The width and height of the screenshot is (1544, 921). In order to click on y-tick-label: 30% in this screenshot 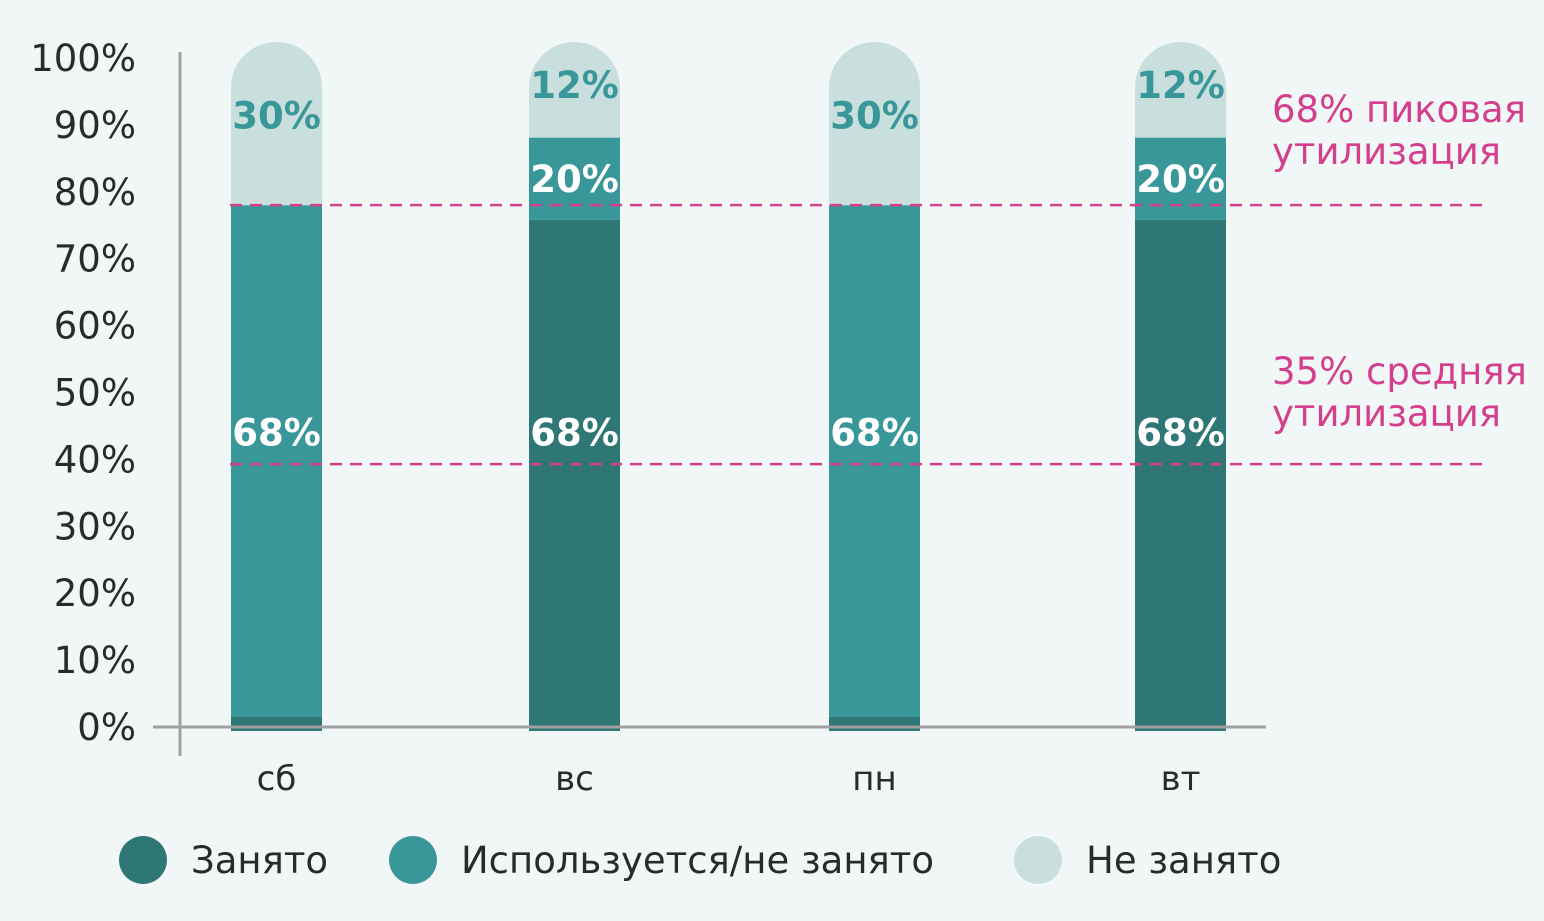, I will do `click(95, 526)`.